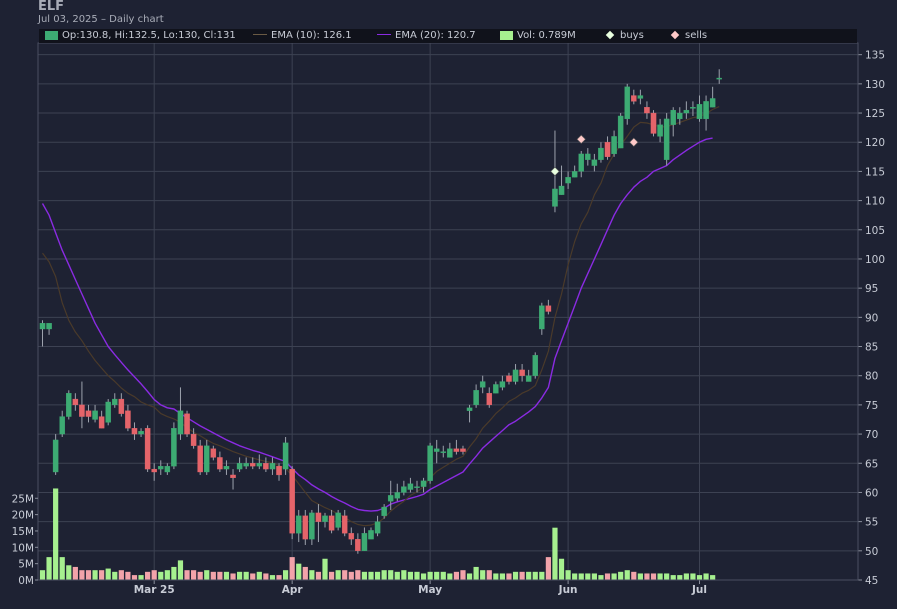  What do you see at coordinates (260, 34) in the screenshot?
I see `ema10-swatch-icon` at bounding box center [260, 34].